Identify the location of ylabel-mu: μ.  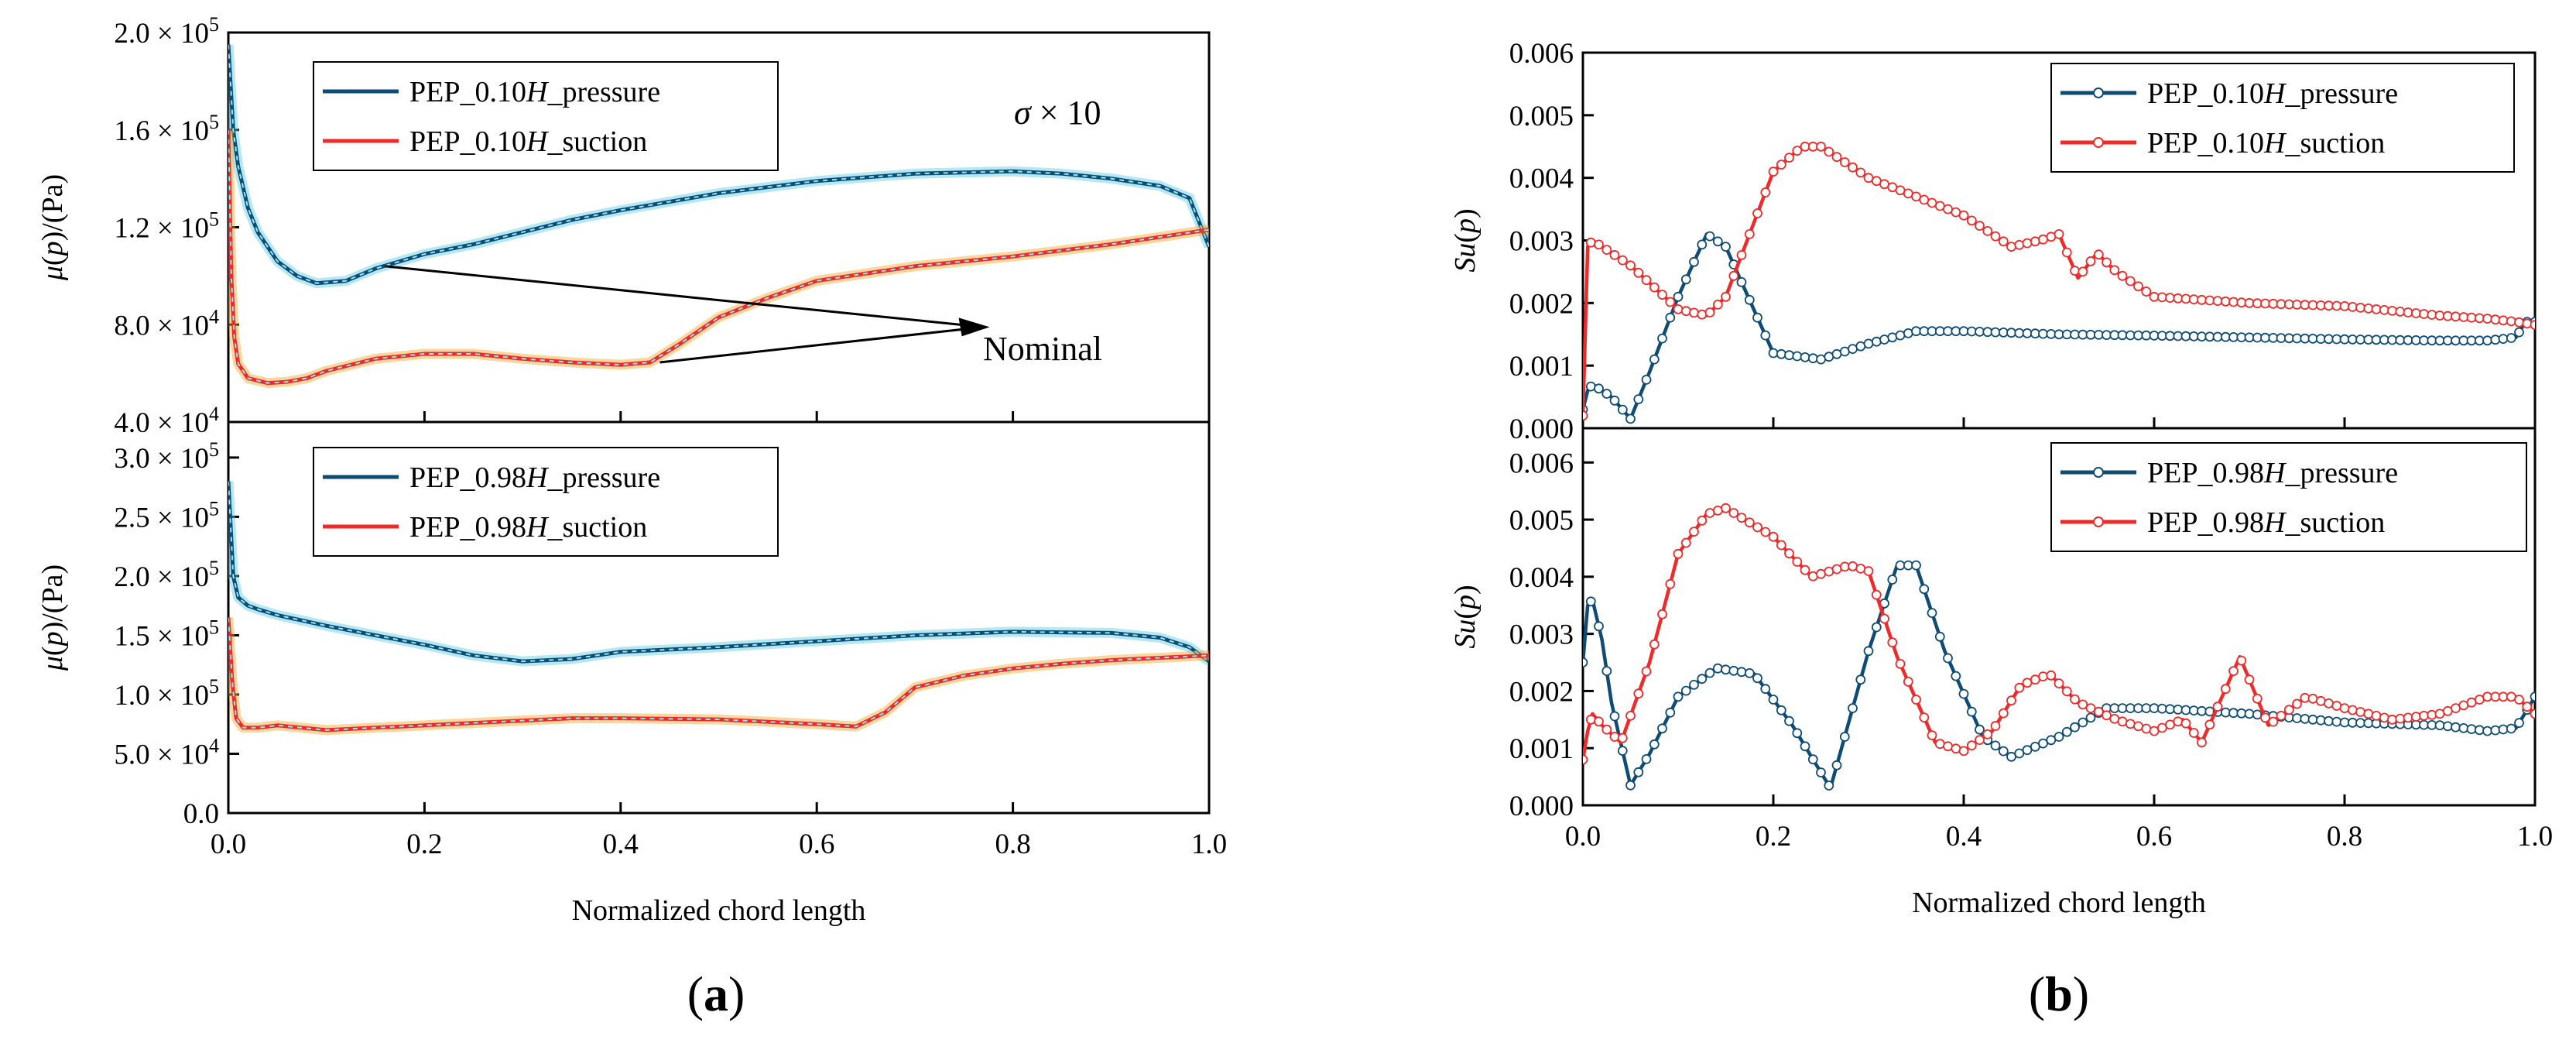
(52, 663).